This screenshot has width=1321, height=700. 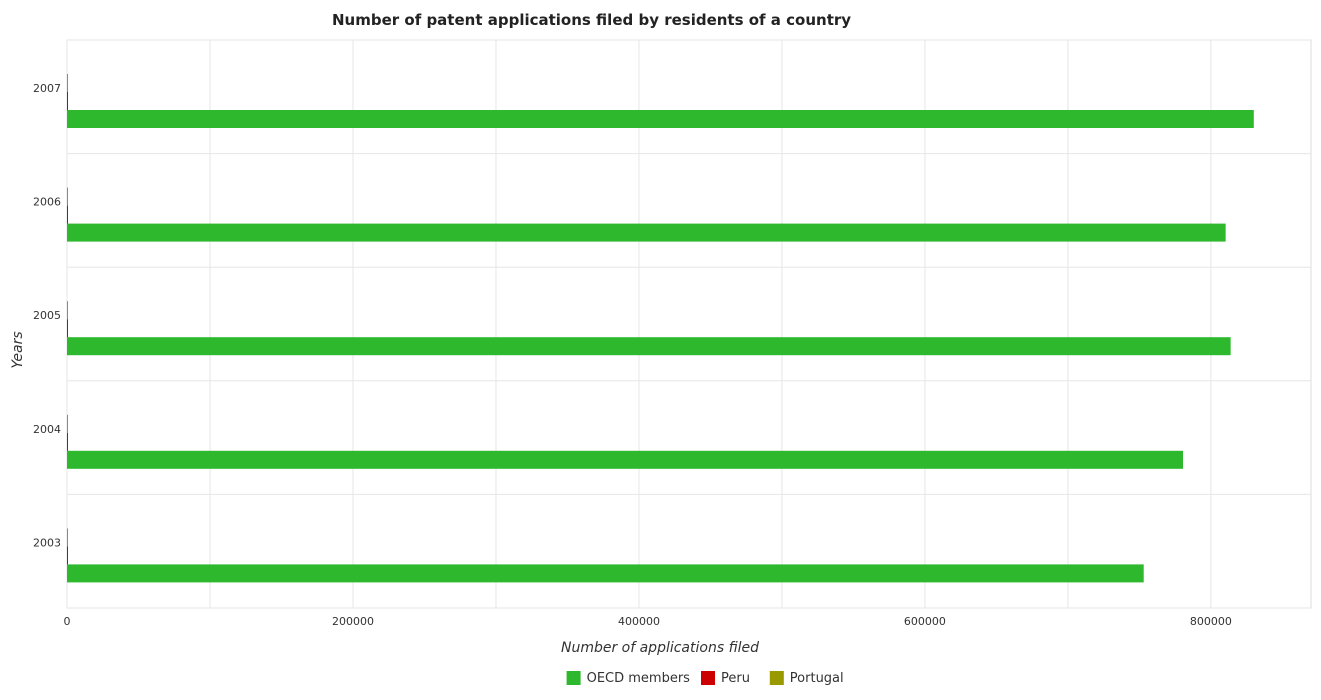 I want to click on y-tick-label: 2005, so click(x=47, y=315).